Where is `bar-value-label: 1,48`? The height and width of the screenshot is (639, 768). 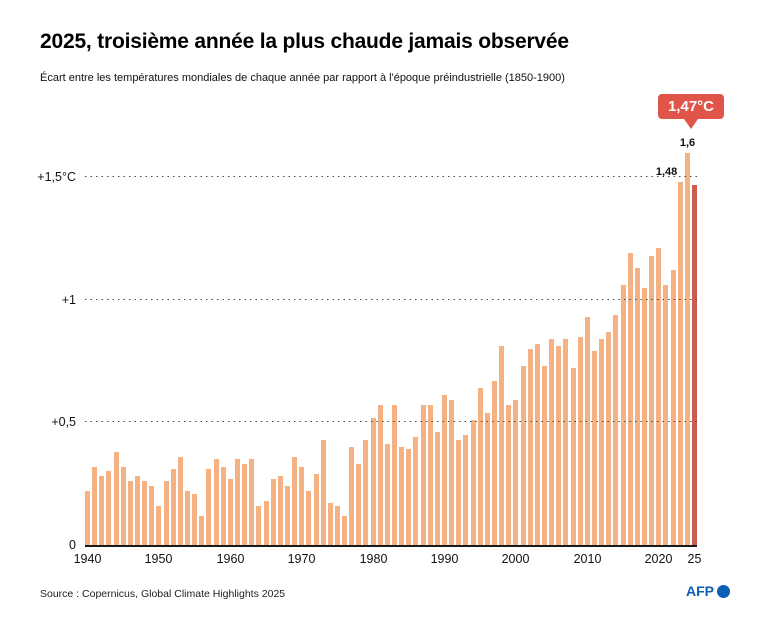 bar-value-label: 1,48 is located at coordinates (666, 172).